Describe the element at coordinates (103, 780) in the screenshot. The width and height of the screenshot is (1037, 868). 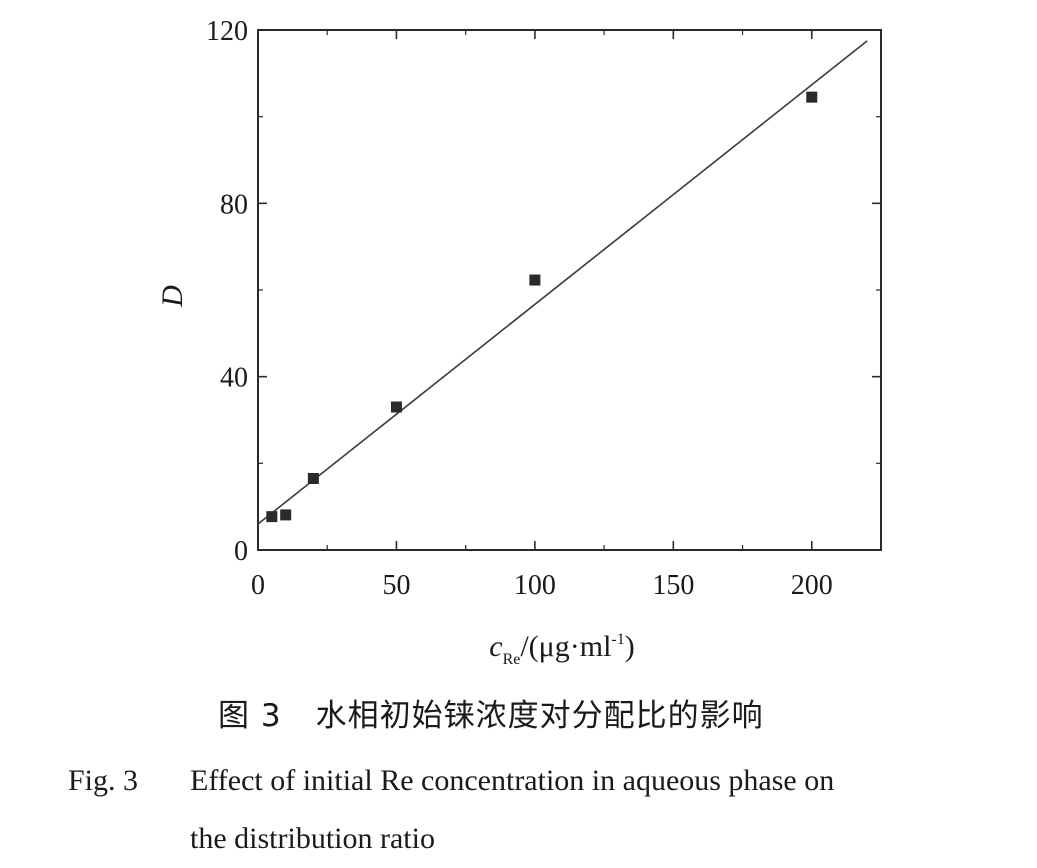
I see `caption-en-figure-number: Fig. 3` at that location.